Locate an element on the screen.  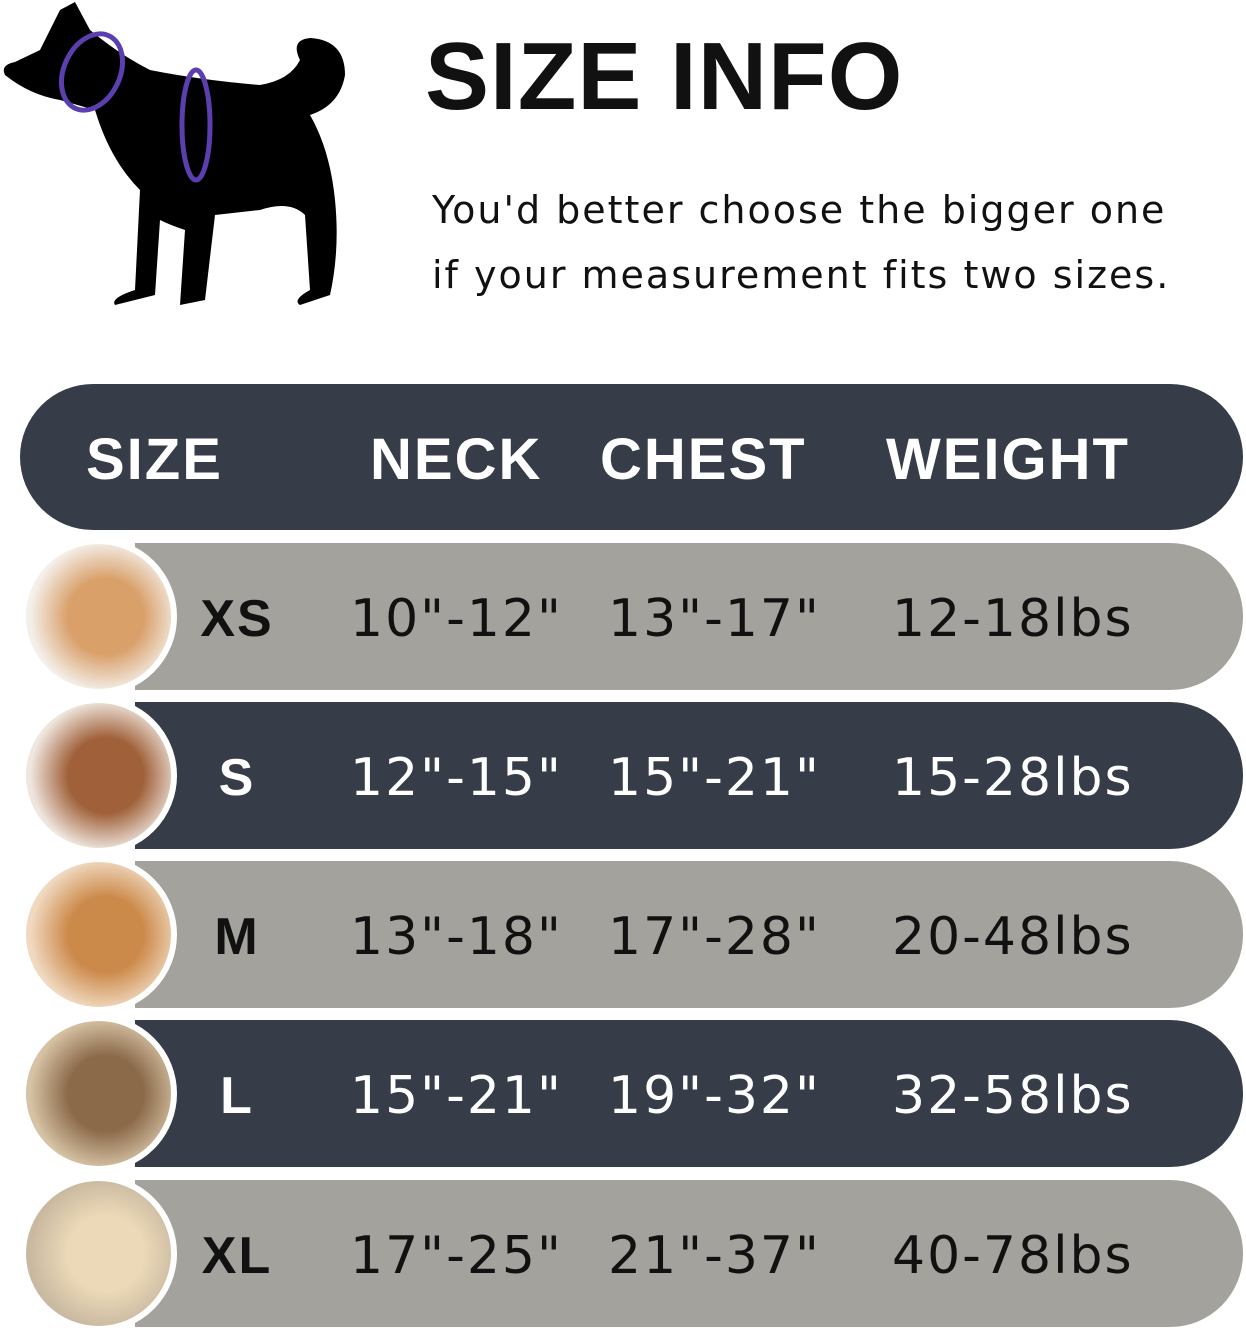
chest-cell: 17"-28" is located at coordinates (714, 937).